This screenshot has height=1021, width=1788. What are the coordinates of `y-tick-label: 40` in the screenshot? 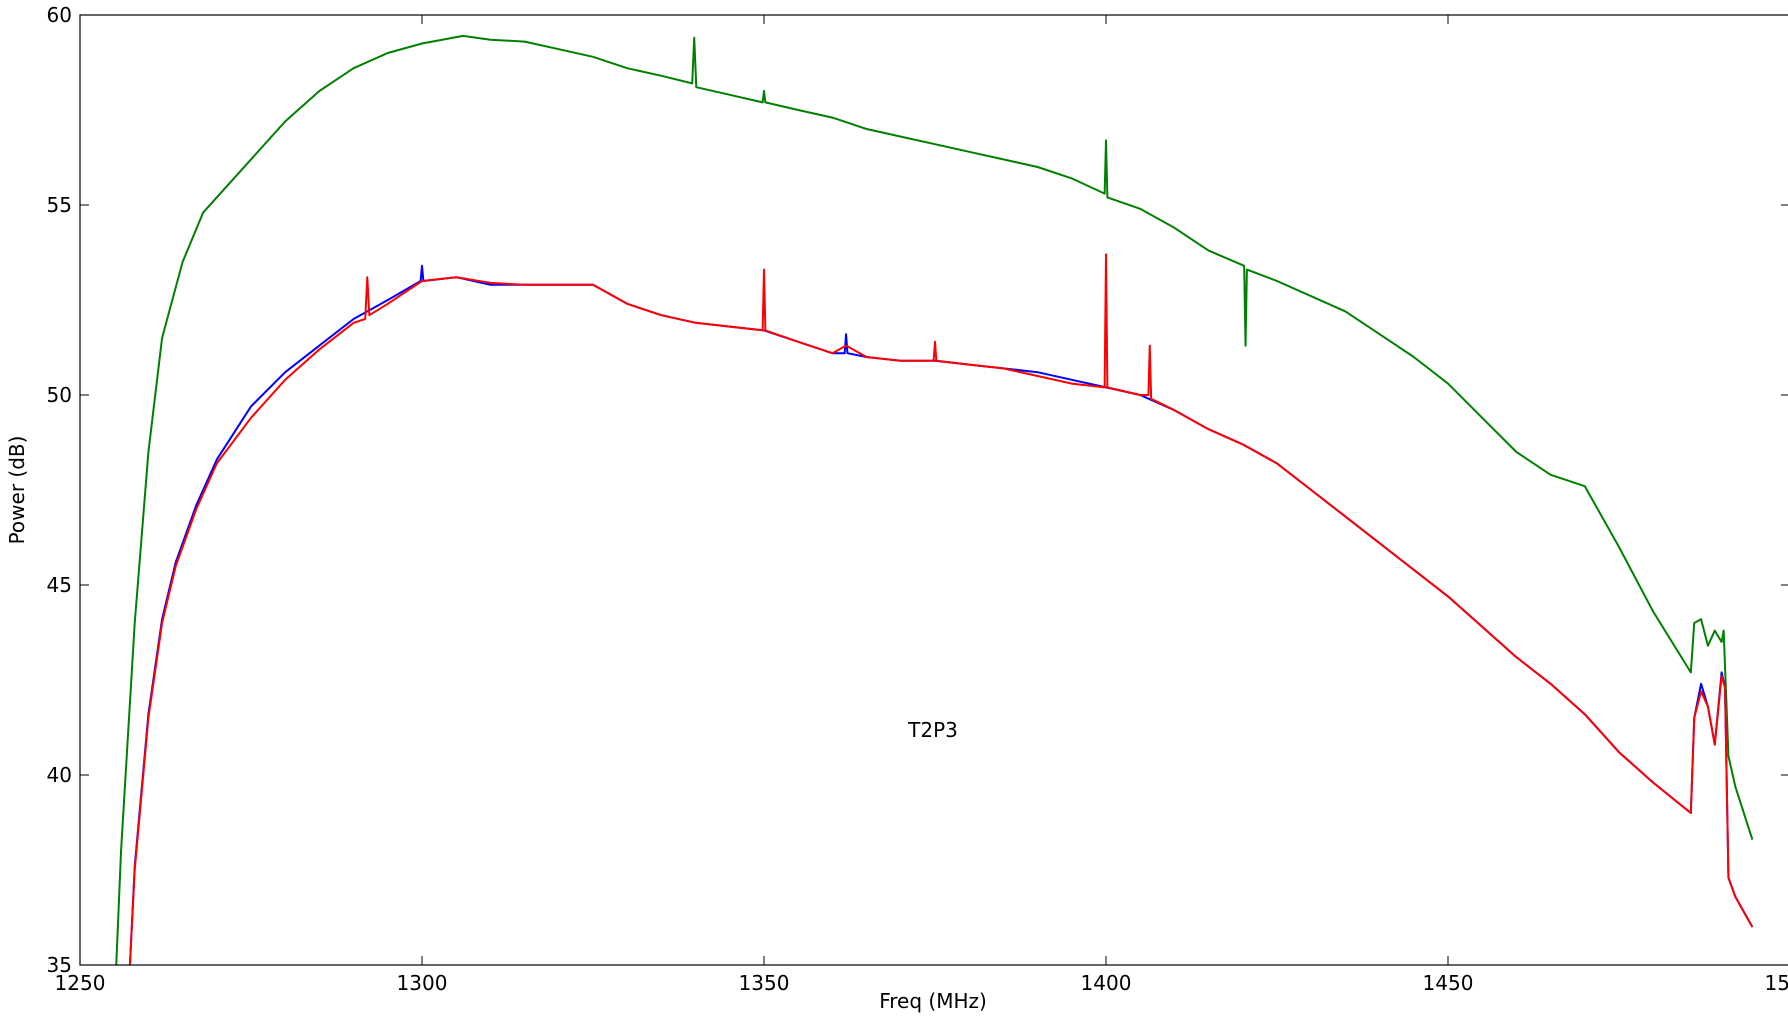 It's located at (59, 775).